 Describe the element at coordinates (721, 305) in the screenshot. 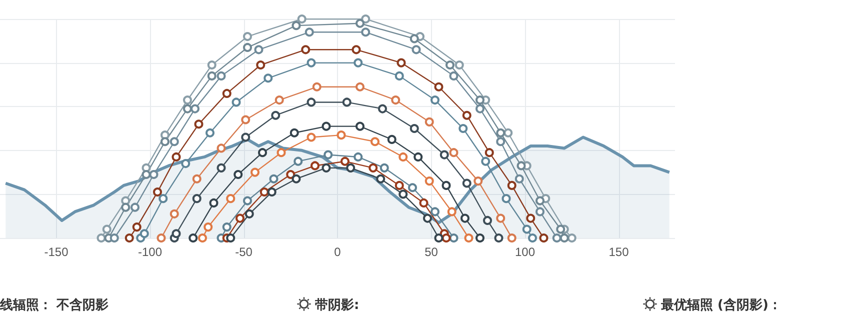

I see `text: 最优辐照 (含阴影)：` at that location.